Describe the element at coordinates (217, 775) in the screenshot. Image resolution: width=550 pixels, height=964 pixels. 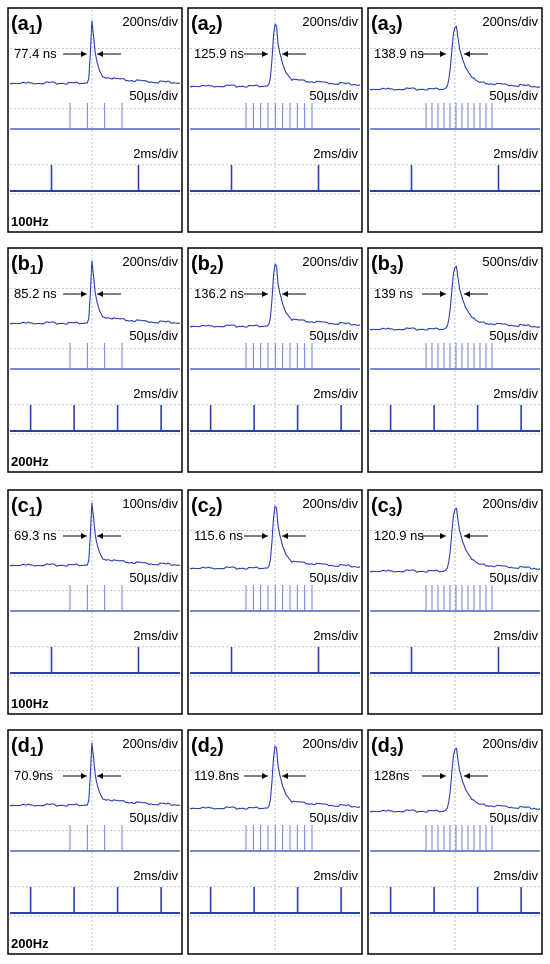
I see `pulse-width-value: 119.8ns` at that location.